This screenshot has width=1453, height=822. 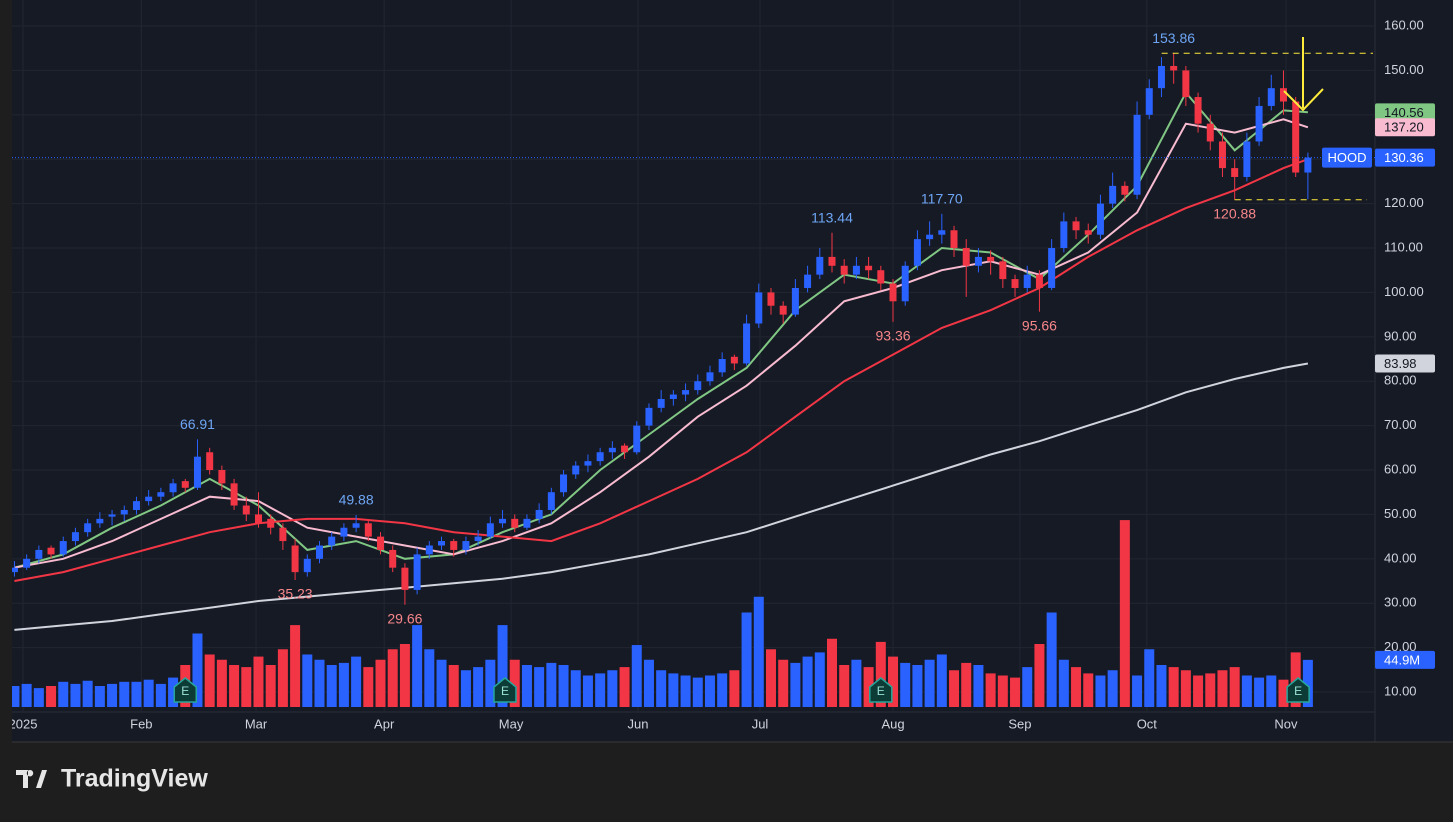 What do you see at coordinates (505, 691) in the screenshot?
I see `earnings-label: E` at bounding box center [505, 691].